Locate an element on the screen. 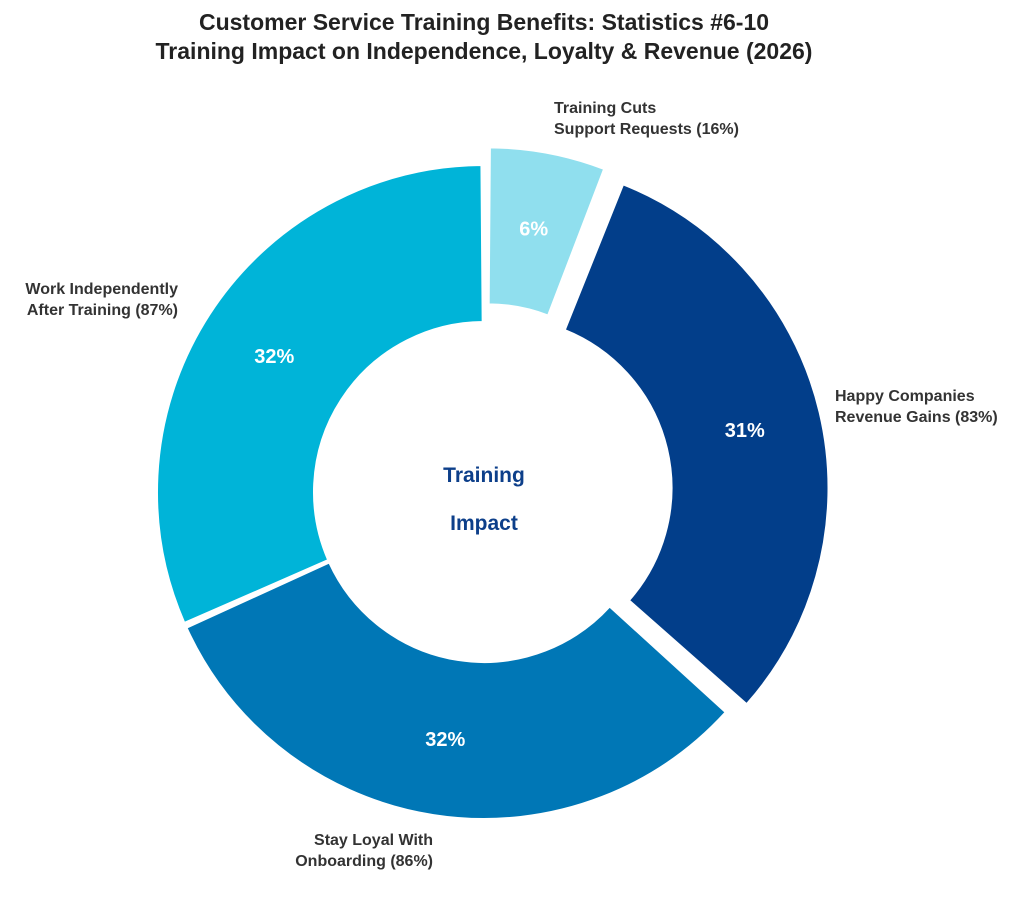  slice-category-label: Work Independently After Training (87%) is located at coordinates (101, 300).